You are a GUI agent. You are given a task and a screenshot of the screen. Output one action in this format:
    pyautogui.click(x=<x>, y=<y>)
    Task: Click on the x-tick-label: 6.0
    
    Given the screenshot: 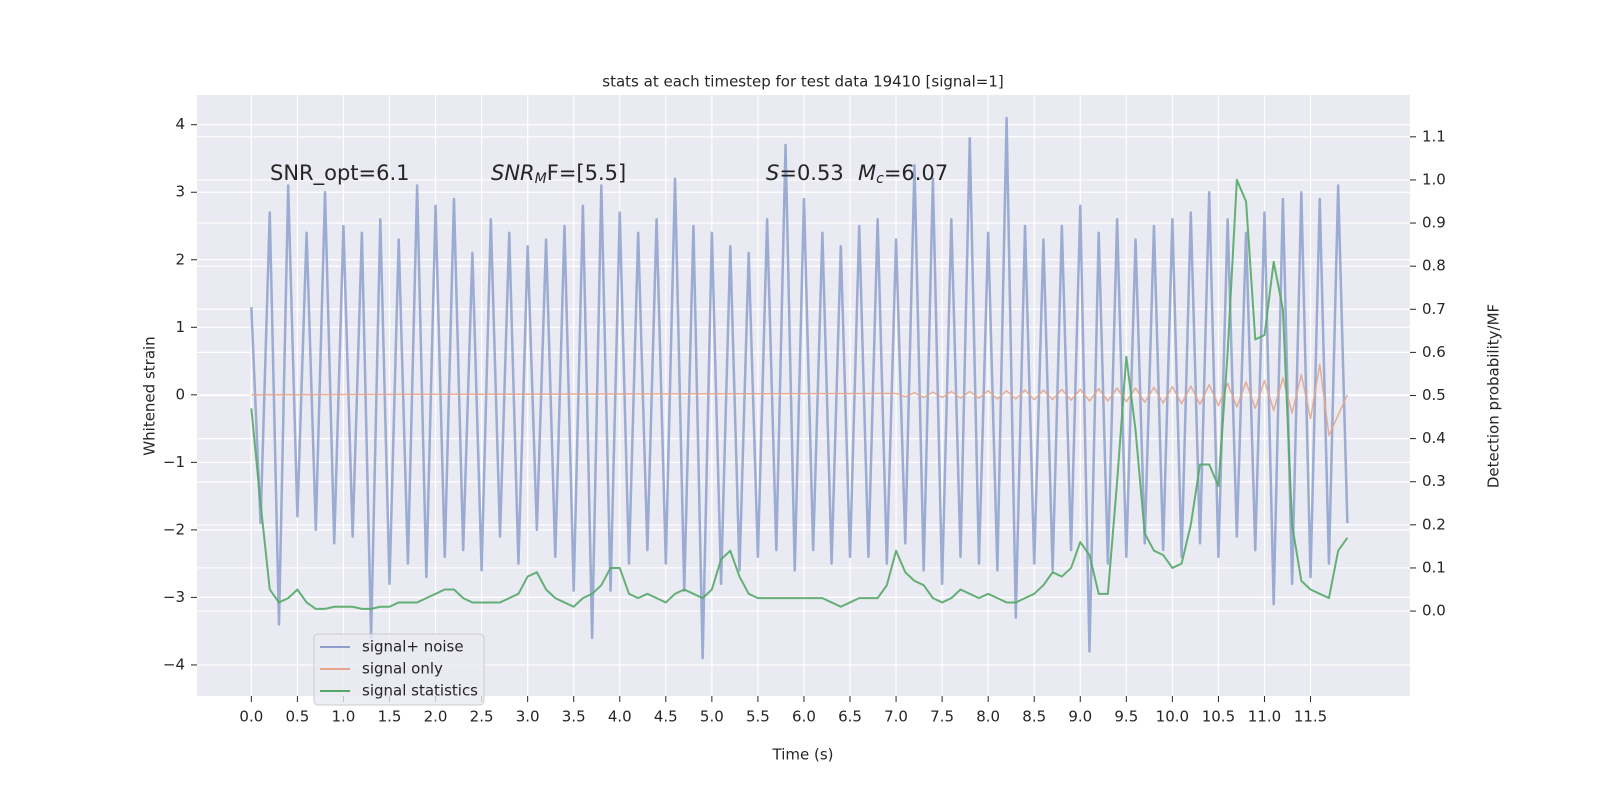 What is the action you would take?
    pyautogui.click(x=804, y=717)
    